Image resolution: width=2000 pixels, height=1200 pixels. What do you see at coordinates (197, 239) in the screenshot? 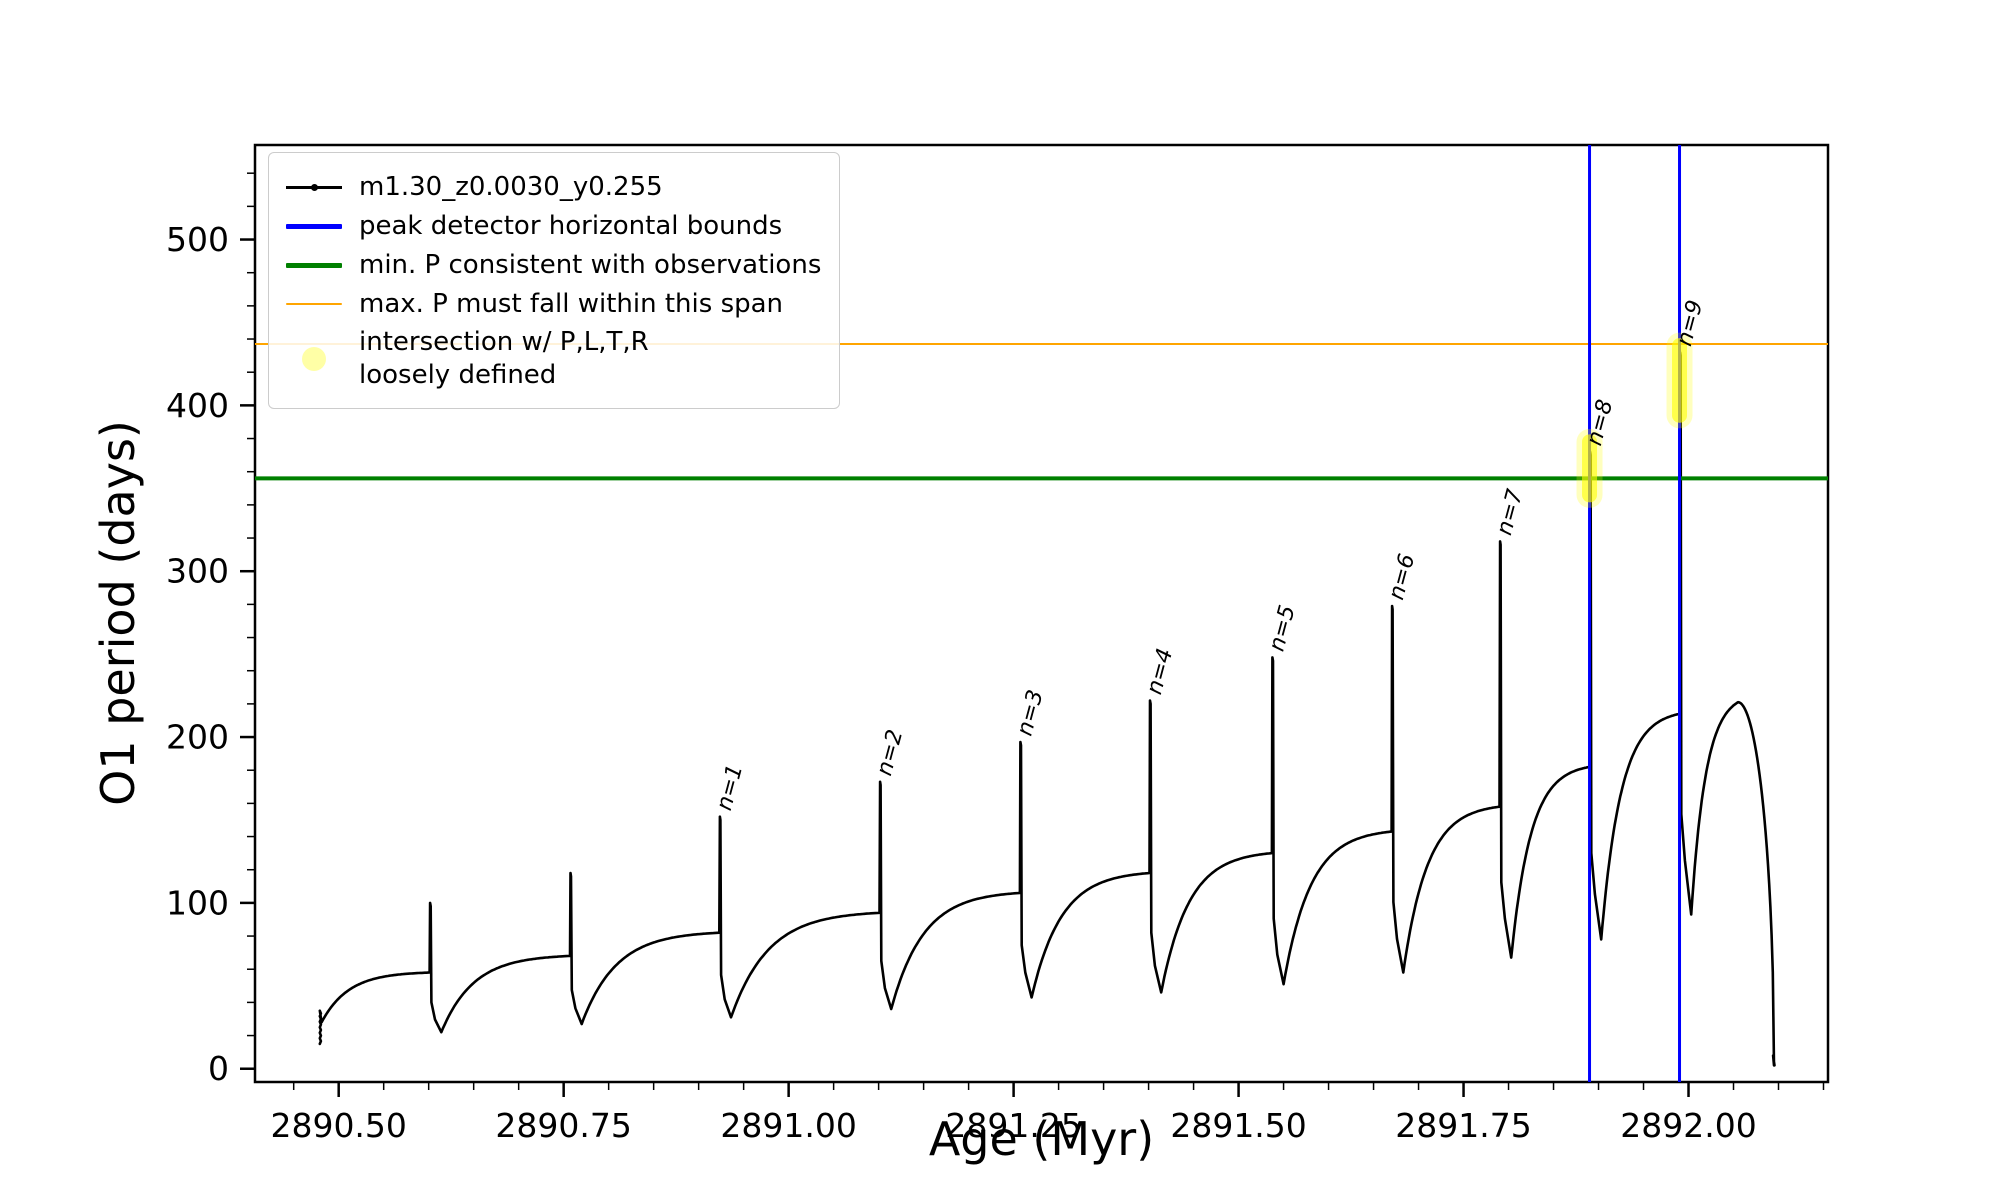
I see `y-tick-label: 500` at bounding box center [197, 239].